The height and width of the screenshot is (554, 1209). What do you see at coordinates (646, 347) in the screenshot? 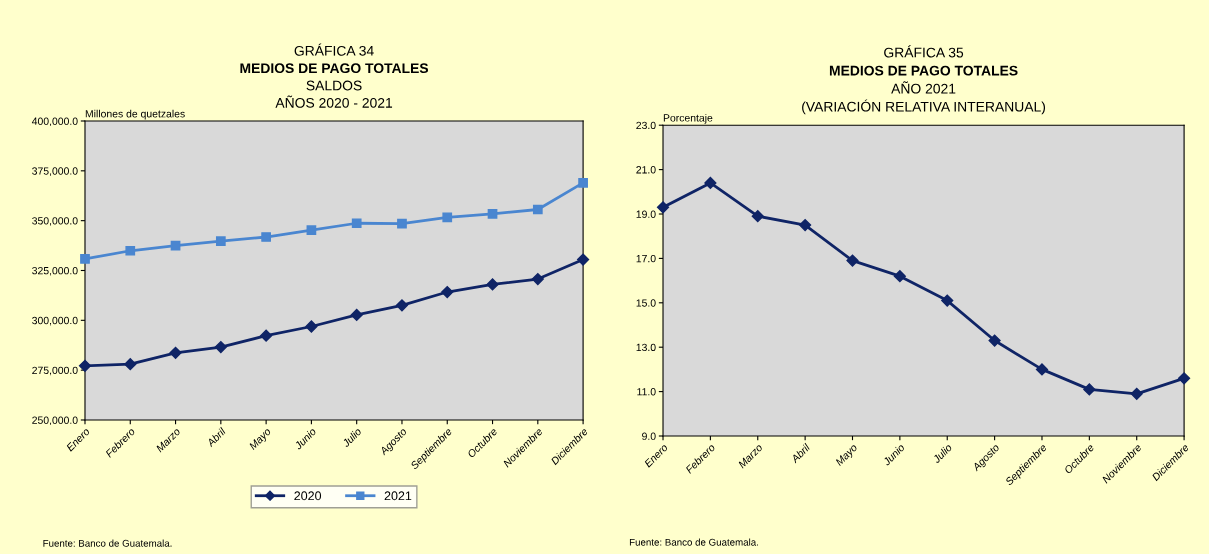
I see `y-tick-label: 13.0` at bounding box center [646, 347].